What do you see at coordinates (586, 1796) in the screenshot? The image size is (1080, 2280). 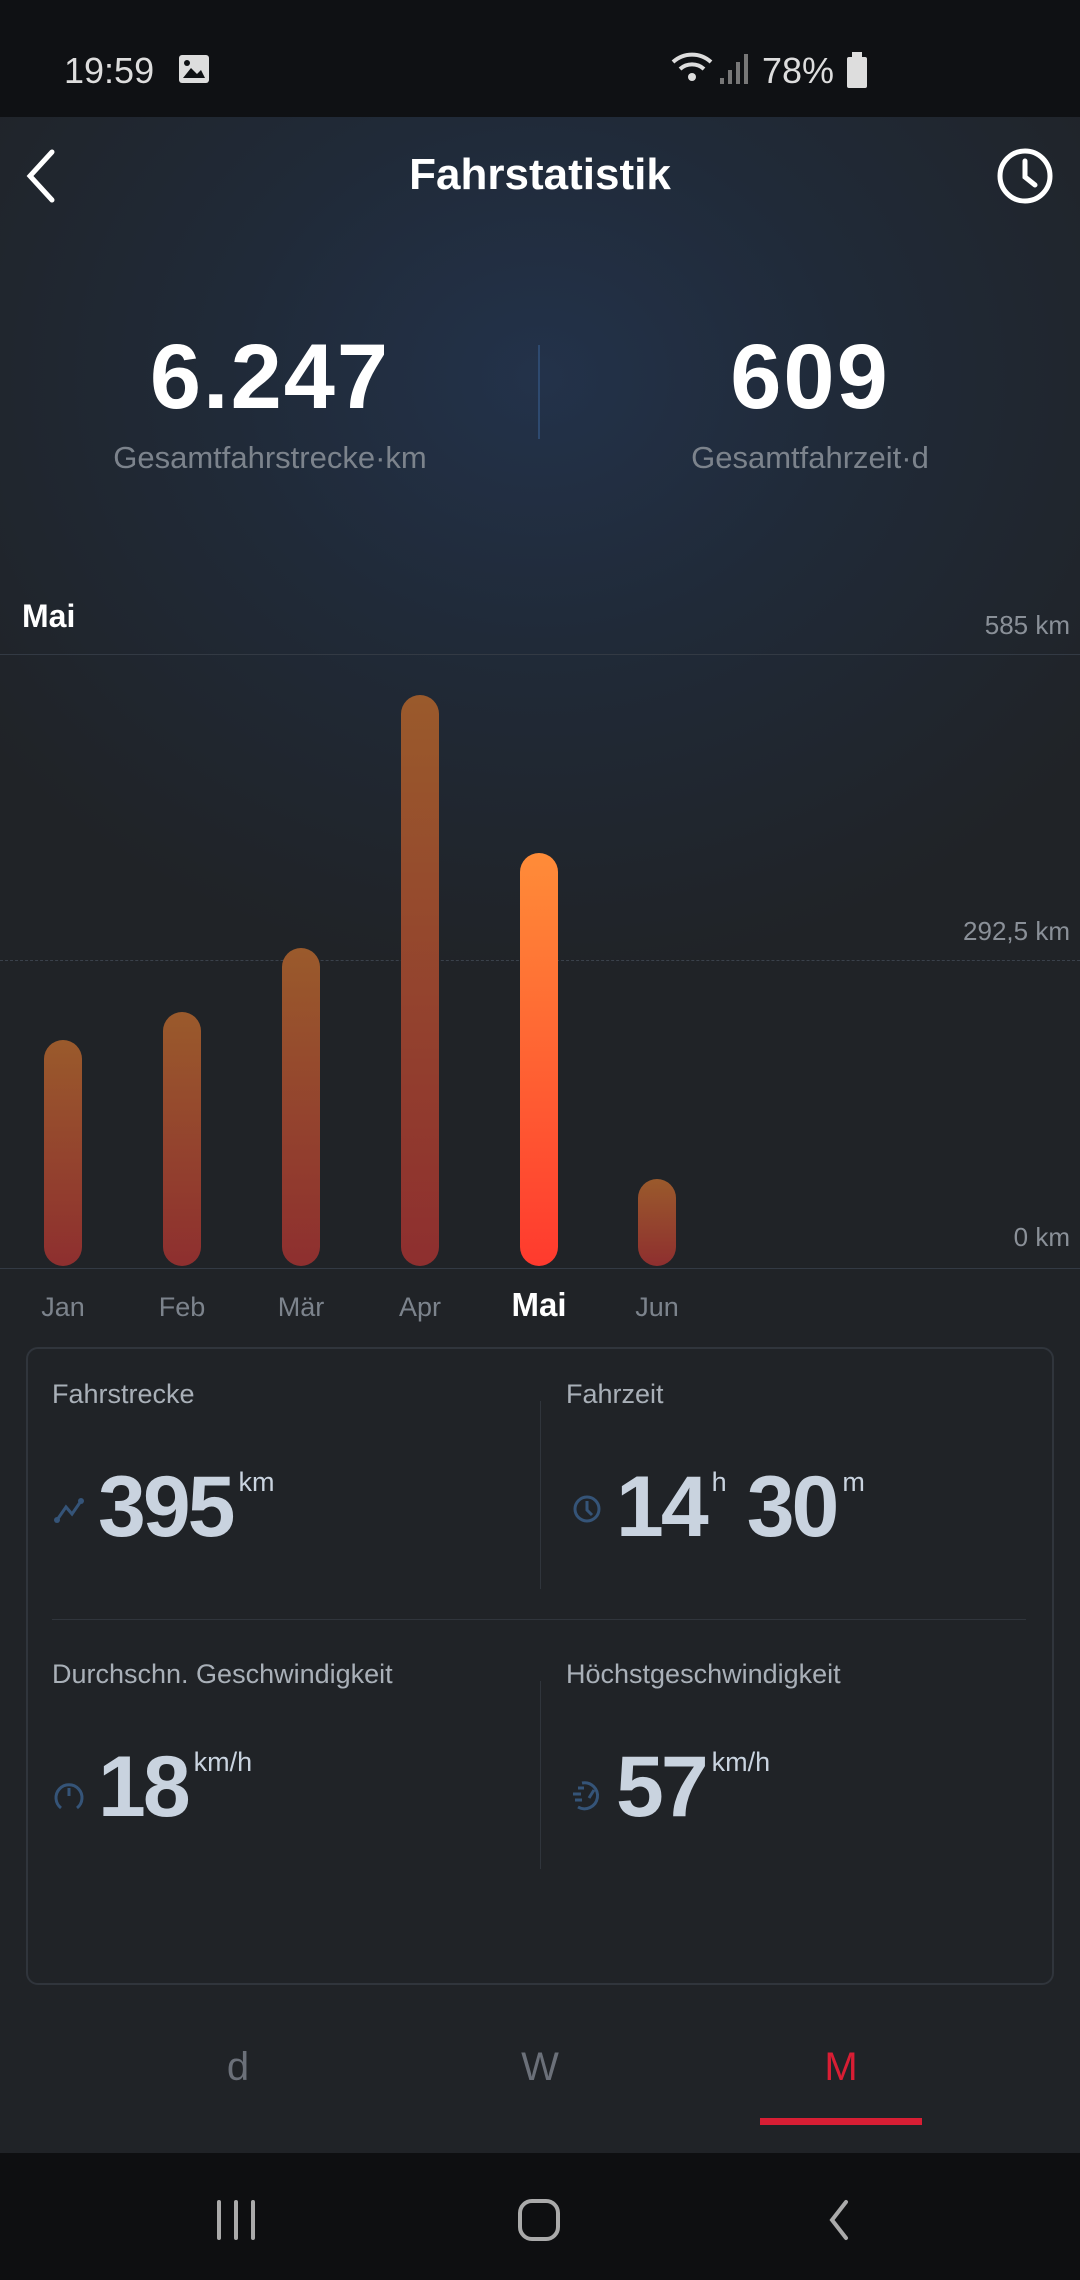 I see `fast-speedometer-icon` at bounding box center [586, 1796].